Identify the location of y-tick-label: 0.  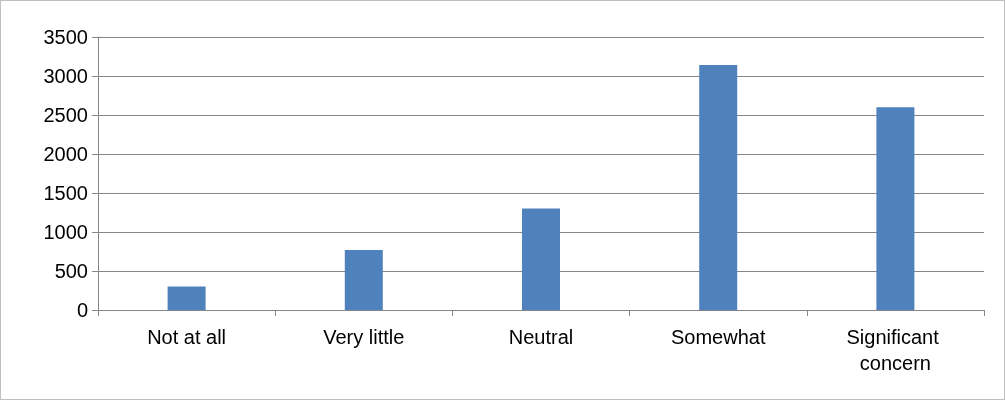
(82, 310).